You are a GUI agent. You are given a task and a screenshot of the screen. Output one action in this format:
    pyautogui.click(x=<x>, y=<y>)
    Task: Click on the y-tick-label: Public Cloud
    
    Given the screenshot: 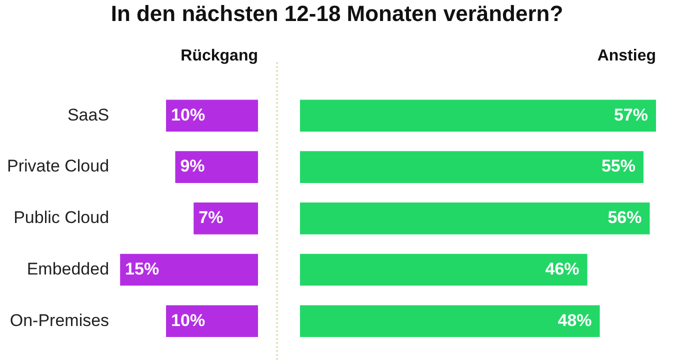 What is the action you would take?
    pyautogui.click(x=62, y=218)
    